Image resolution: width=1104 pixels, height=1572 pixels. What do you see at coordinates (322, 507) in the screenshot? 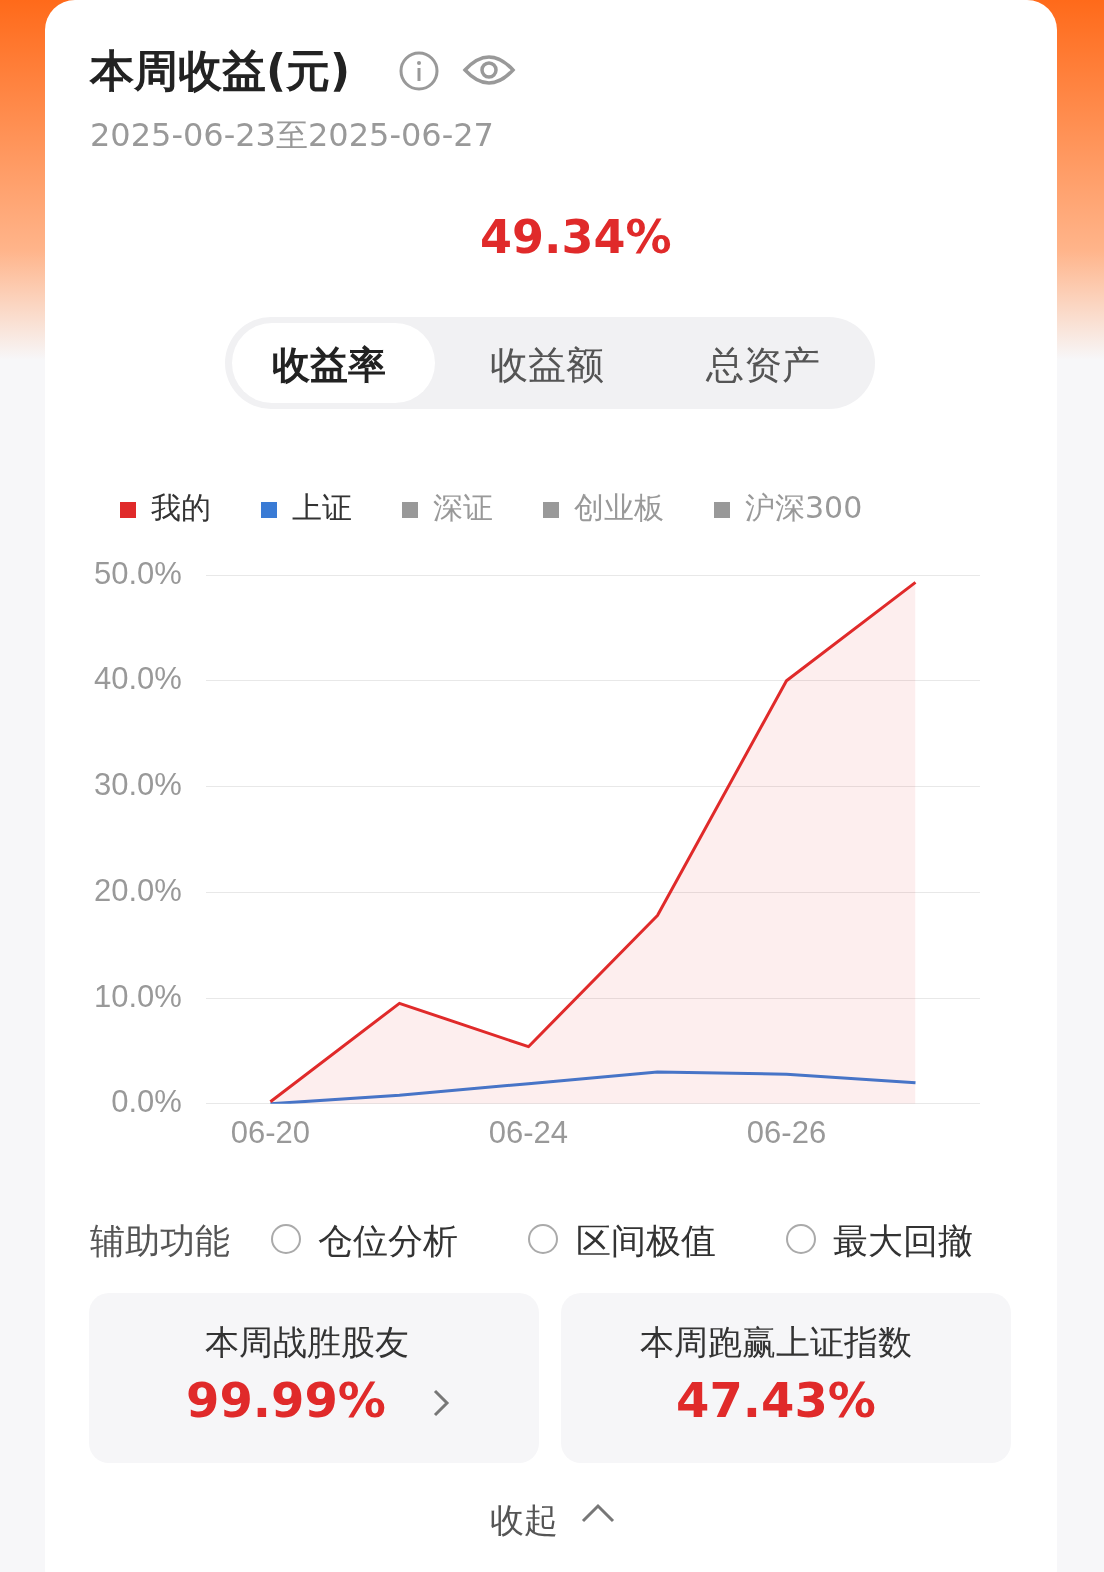
I see `legend-label: 上证` at bounding box center [322, 507].